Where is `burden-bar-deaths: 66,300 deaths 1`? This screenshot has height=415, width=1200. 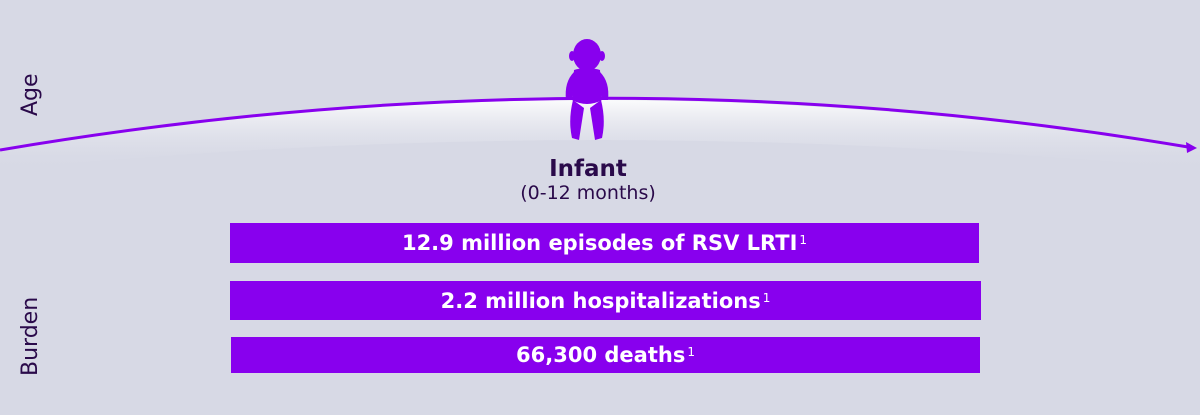
burden-bar-deaths: 66,300 deaths 1 is located at coordinates (605, 355).